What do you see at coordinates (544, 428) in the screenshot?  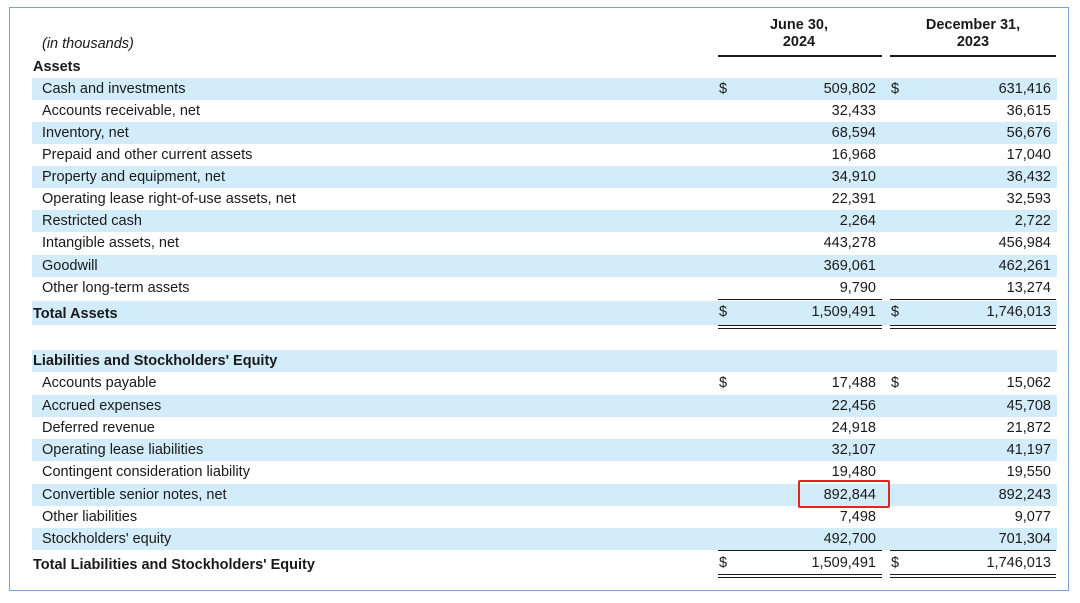 I see `table-row: Deferred revenue 24,918 21,872` at bounding box center [544, 428].